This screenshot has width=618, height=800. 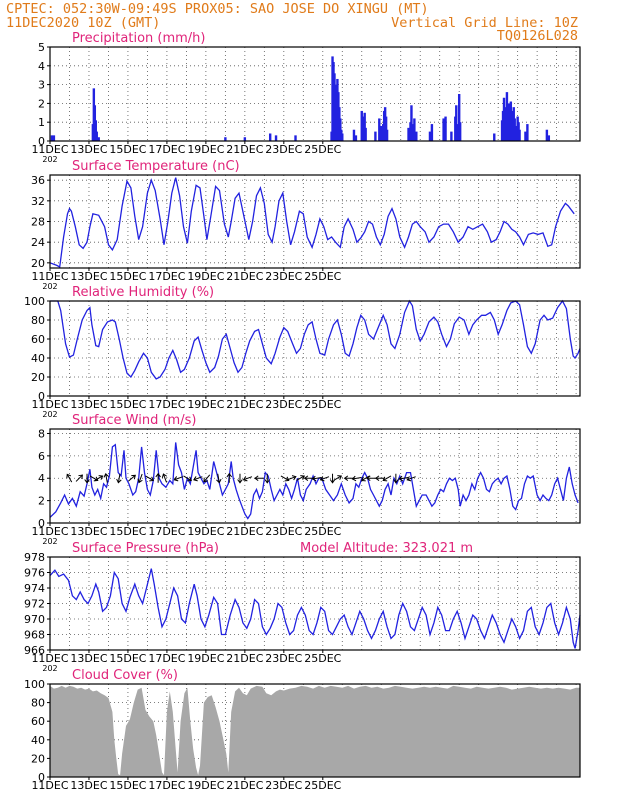 I want to click on y-tick-label: 20, so click(x=38, y=758).